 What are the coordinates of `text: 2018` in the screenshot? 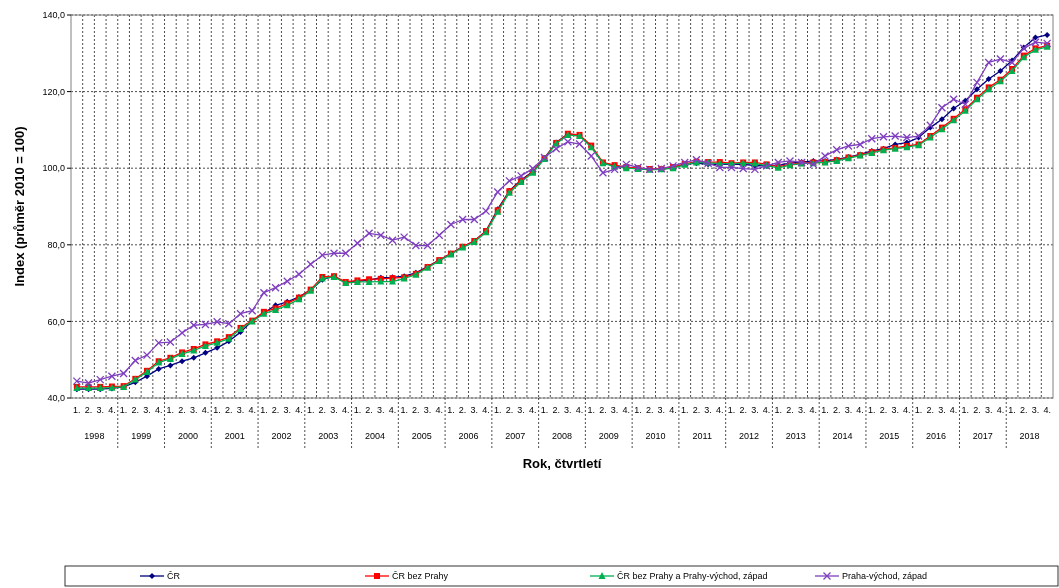 It's located at (1029, 436).